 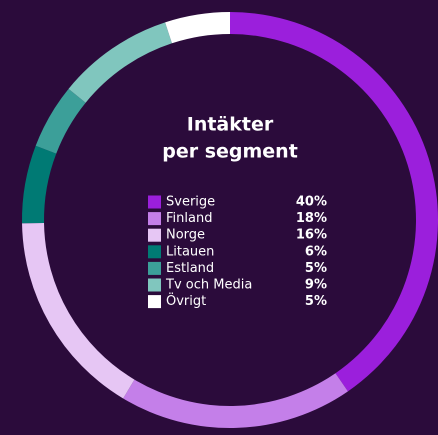 I want to click on chart-title: per segment, so click(x=230, y=152).